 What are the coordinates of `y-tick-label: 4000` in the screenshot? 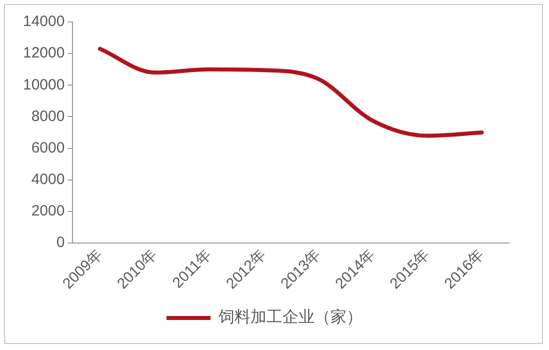 It's located at (48, 179).